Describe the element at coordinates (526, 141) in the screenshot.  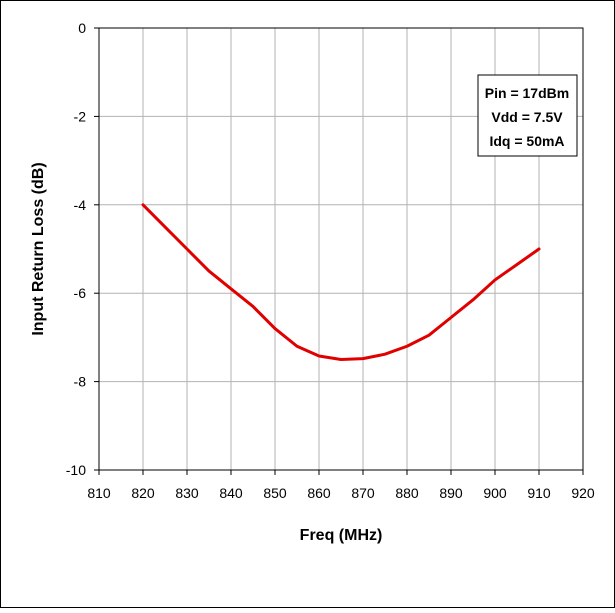
I see `annotation-line-idq: Idq = 50mA` at that location.